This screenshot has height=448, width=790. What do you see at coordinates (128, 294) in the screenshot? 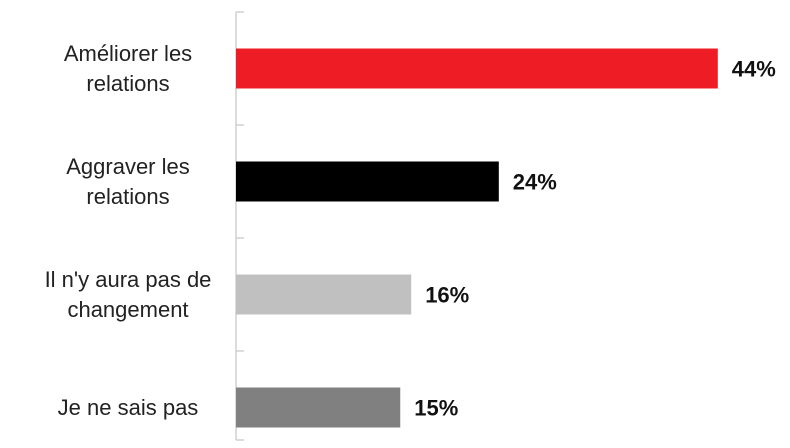
I see `category-label: Il n'y aura pas de changement` at bounding box center [128, 294].